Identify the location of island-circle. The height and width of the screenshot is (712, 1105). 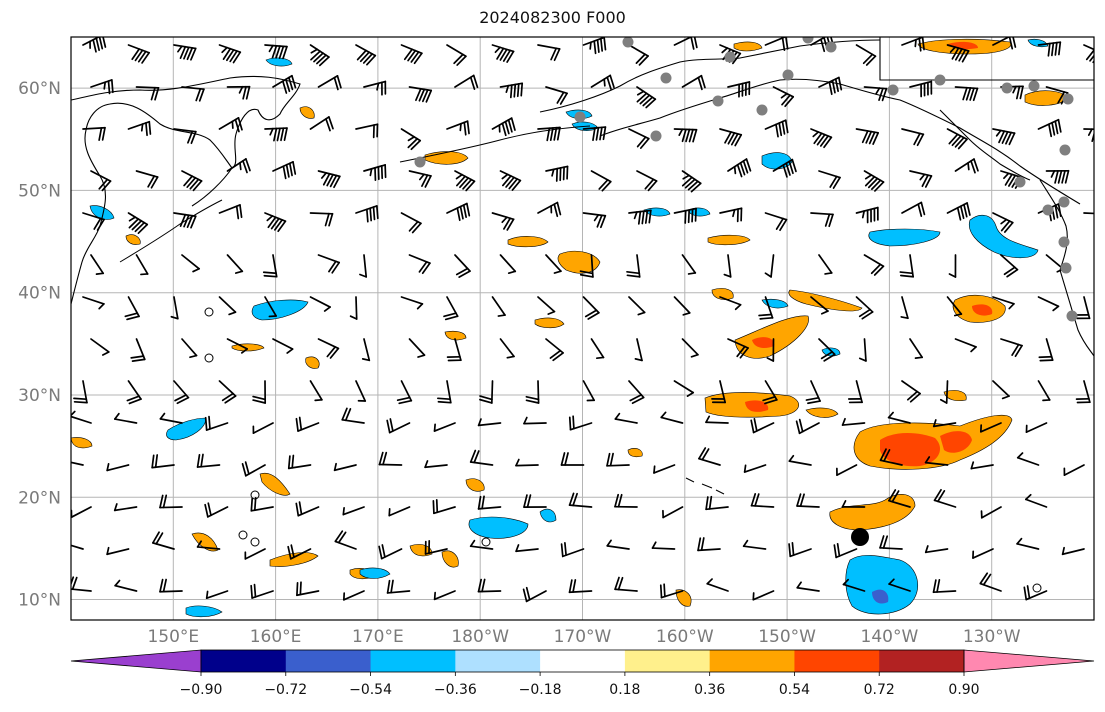
(486, 542).